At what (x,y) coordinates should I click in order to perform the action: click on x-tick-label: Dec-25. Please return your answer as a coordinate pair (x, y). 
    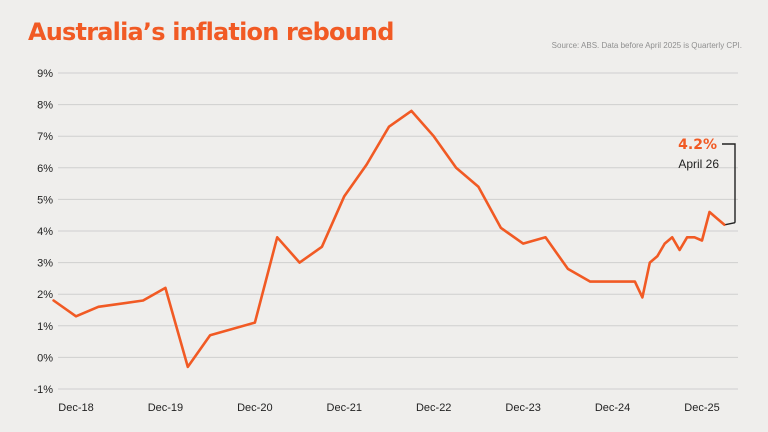
    Looking at the image, I should click on (701, 408).